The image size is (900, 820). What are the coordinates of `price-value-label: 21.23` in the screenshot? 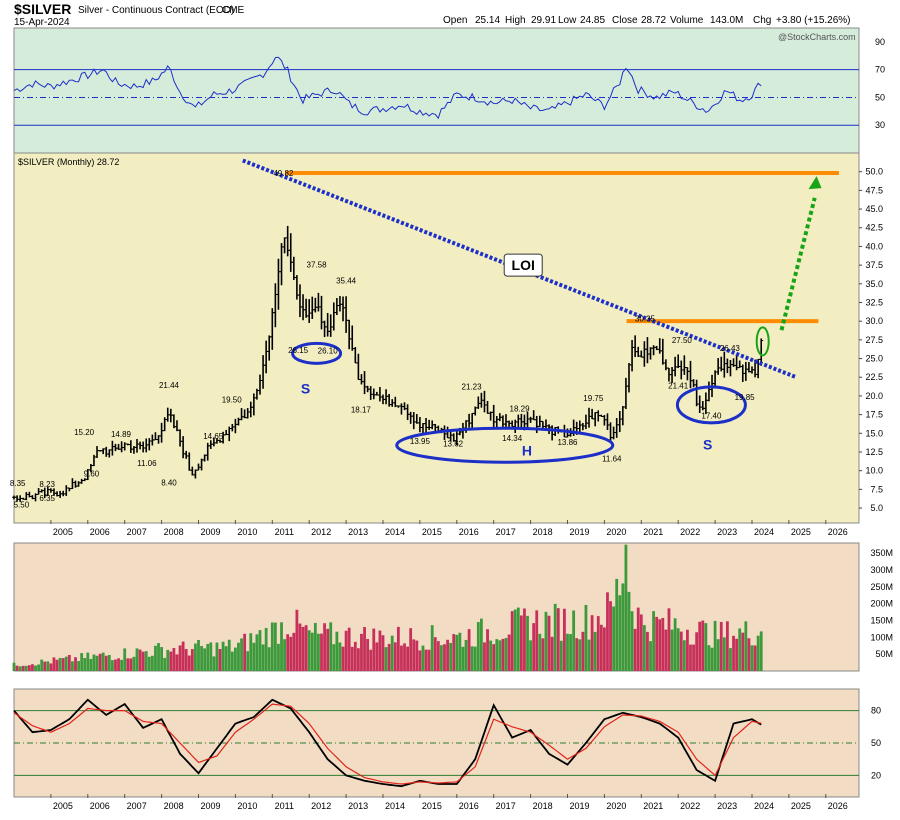 It's located at (472, 387).